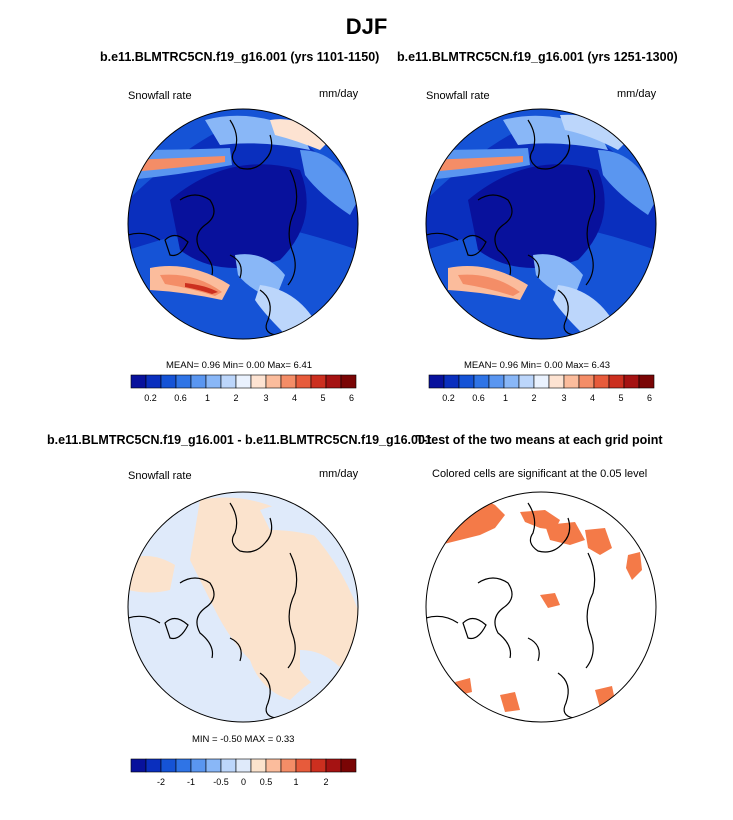  I want to click on p2-right-label: mm/day, so click(637, 94).